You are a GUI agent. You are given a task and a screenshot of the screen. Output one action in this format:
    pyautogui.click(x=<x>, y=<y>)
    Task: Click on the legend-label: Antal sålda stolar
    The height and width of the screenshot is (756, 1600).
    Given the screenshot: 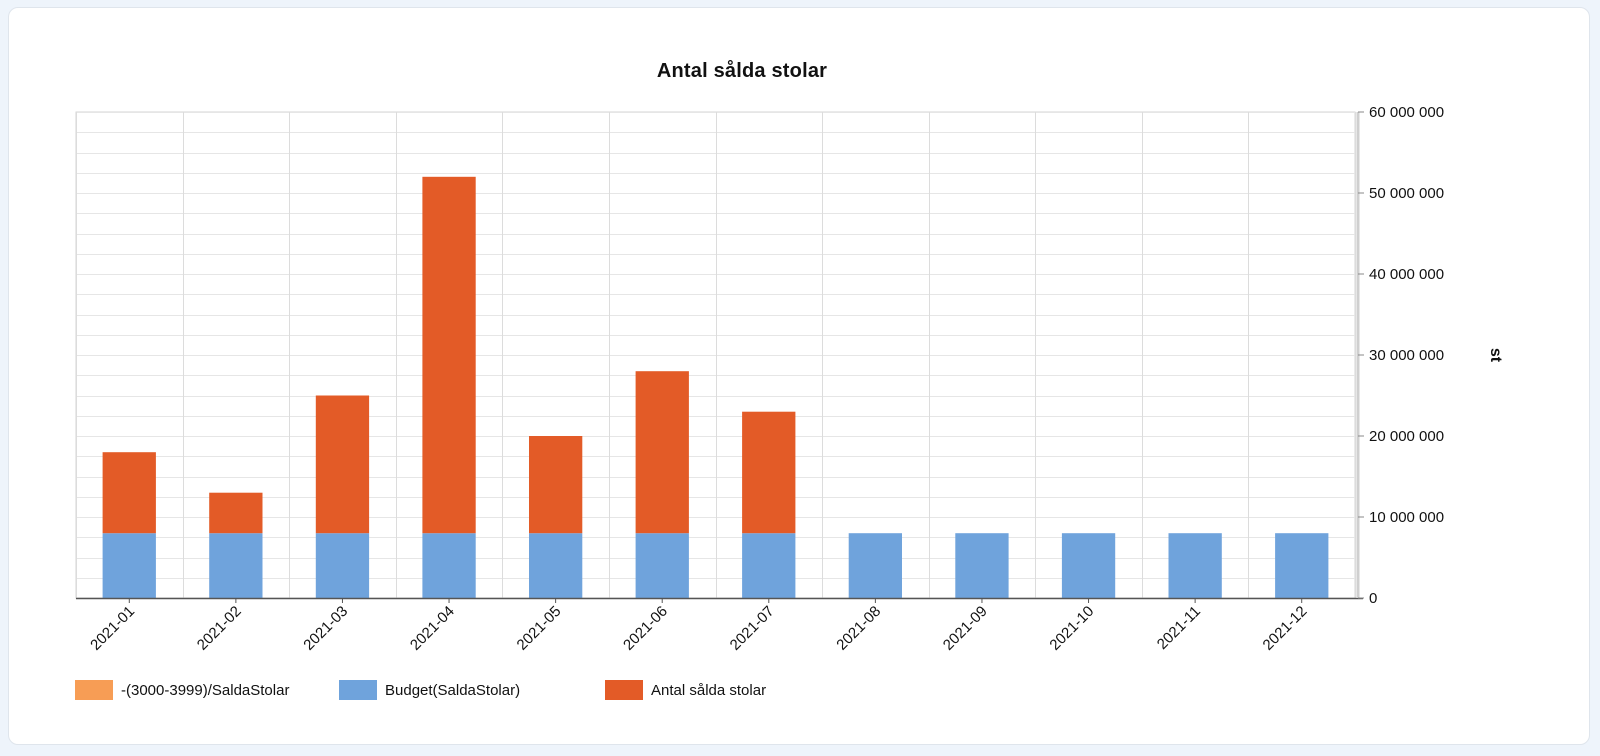 What is the action you would take?
    pyautogui.click(x=709, y=690)
    